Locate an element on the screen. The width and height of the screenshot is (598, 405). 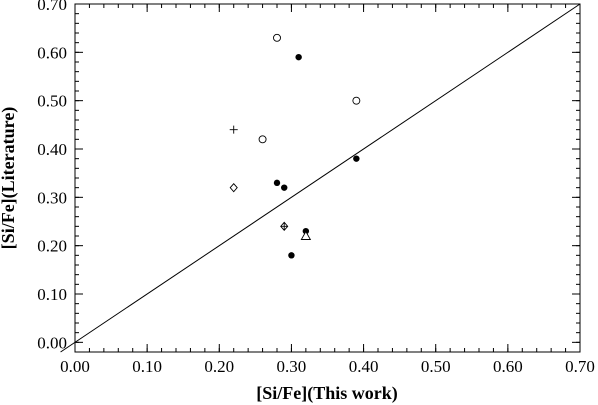
y-tick-label: 0.00 is located at coordinates (52, 342).